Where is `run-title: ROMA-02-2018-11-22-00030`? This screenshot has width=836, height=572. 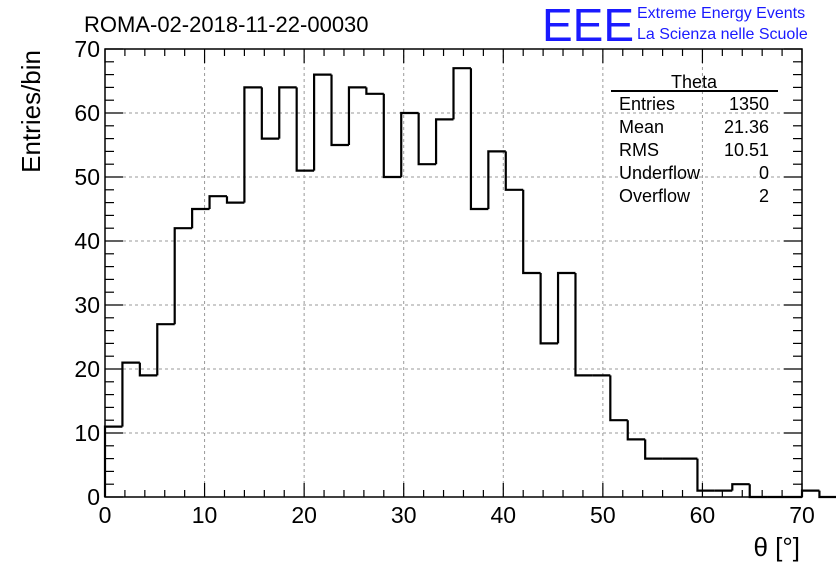 run-title: ROMA-02-2018-11-22-00030 is located at coordinates (226, 24).